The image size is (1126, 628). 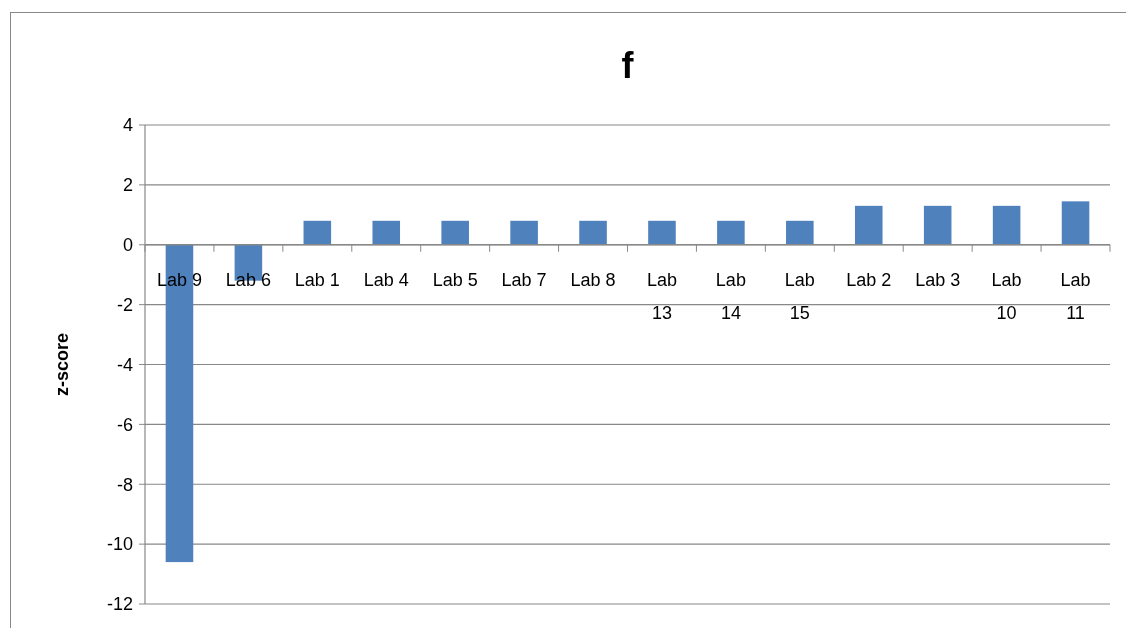 I want to click on y-tick-label: -2, so click(x=124, y=304).